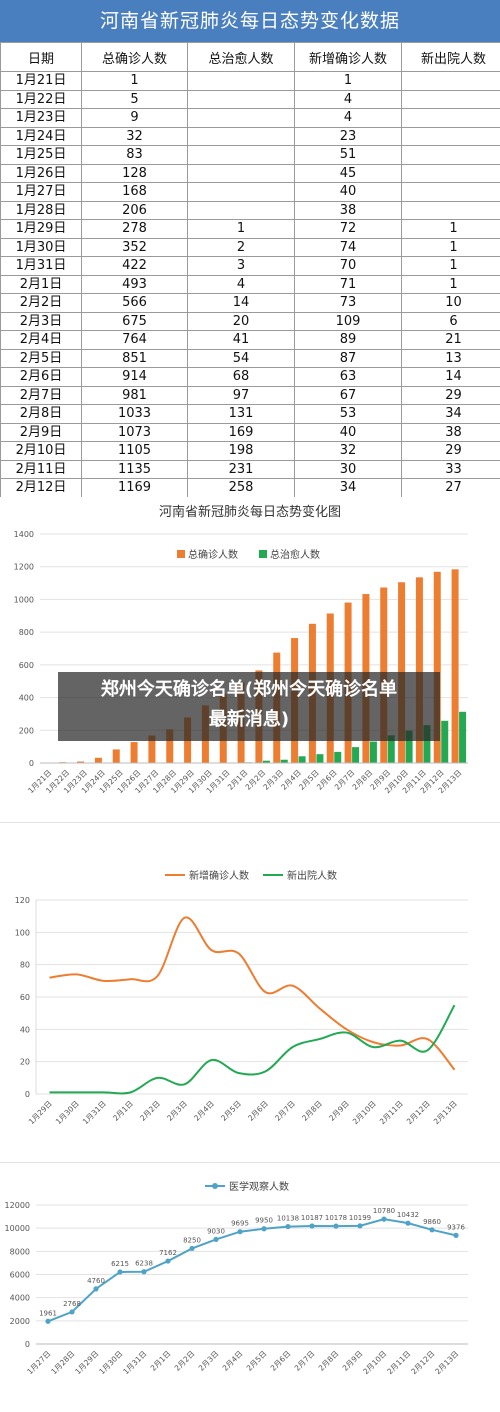  Describe the element at coordinates (348, 284) in the screenshot. I see `table-cell: 71` at that location.